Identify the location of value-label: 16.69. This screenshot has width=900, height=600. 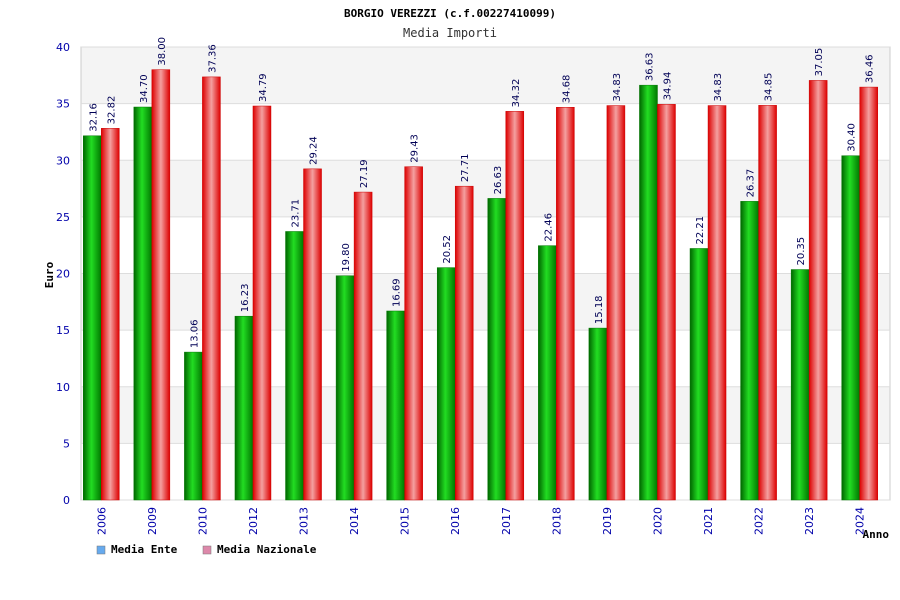
(397, 292).